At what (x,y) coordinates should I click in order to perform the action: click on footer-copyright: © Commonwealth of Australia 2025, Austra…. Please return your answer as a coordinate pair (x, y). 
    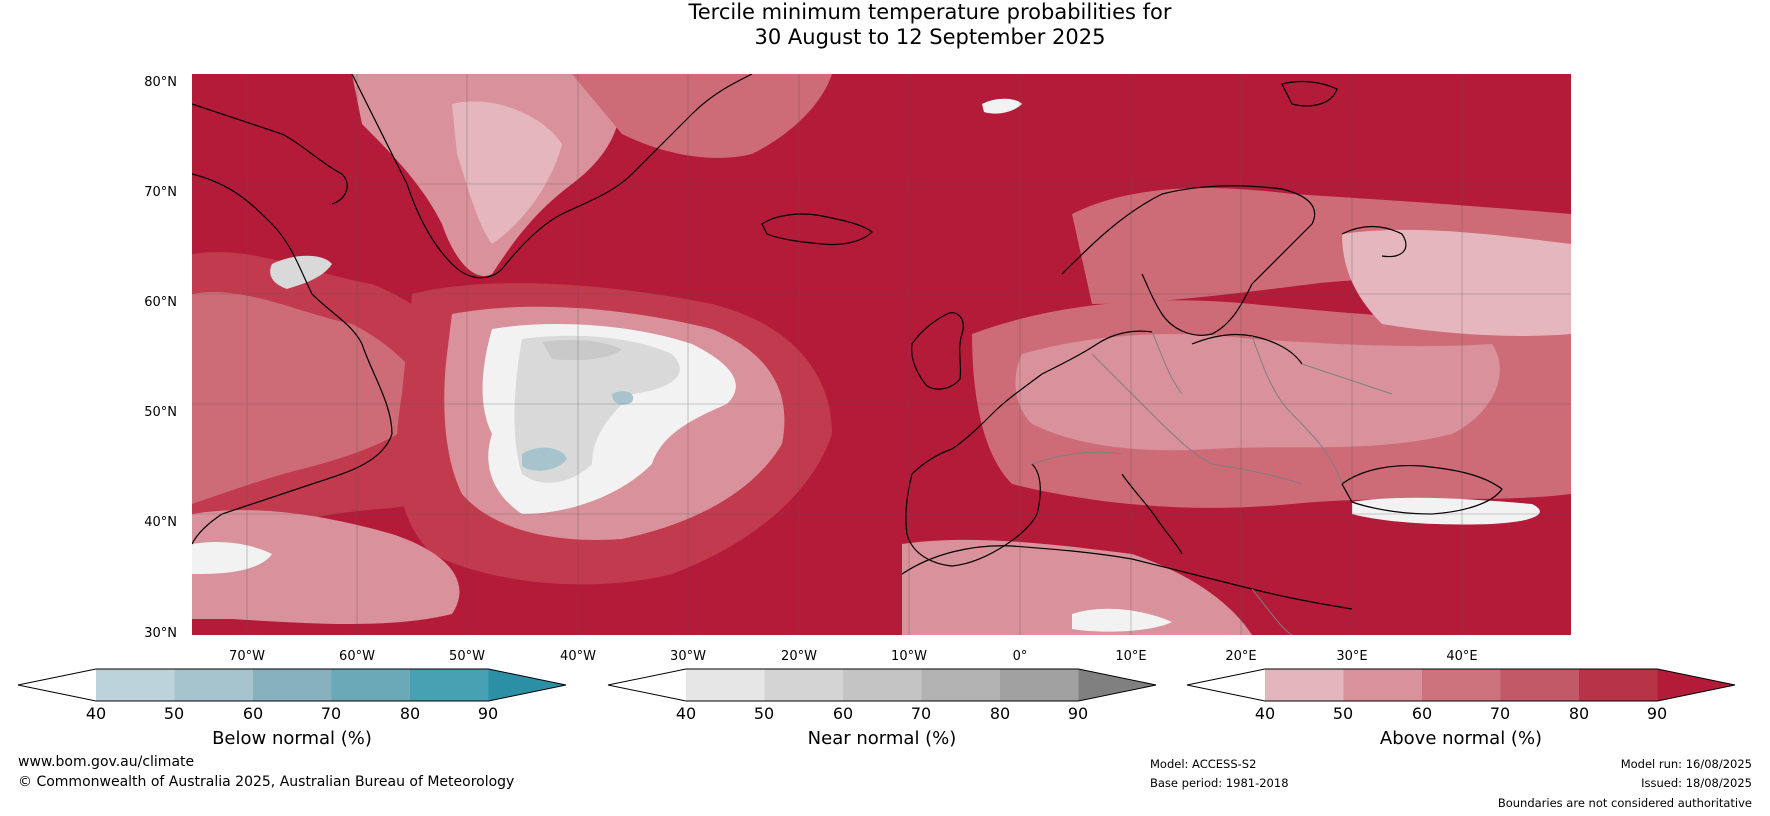
    Looking at the image, I should click on (266, 782).